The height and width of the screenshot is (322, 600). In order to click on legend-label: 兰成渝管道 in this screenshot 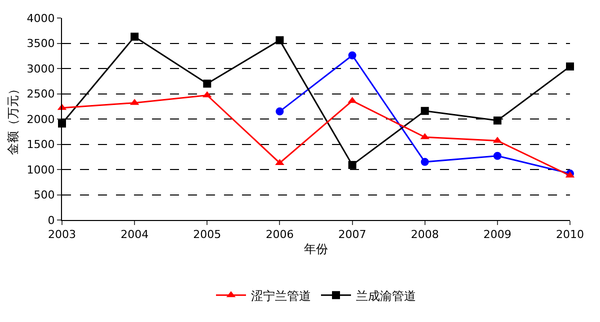, I will do `click(386, 295)`.